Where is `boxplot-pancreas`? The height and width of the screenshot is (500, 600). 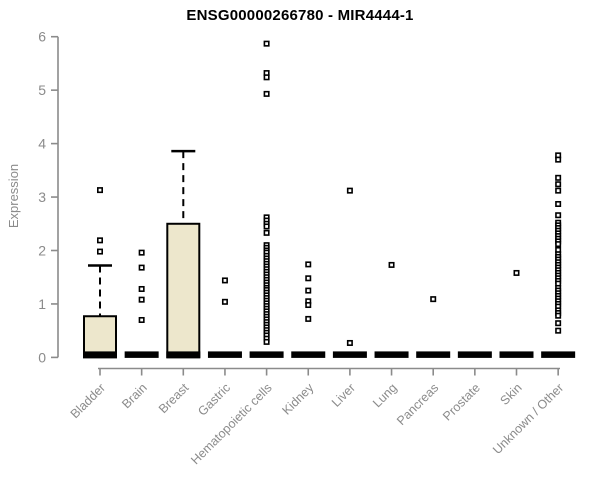
boxplot-pancreas is located at coordinates (433, 354).